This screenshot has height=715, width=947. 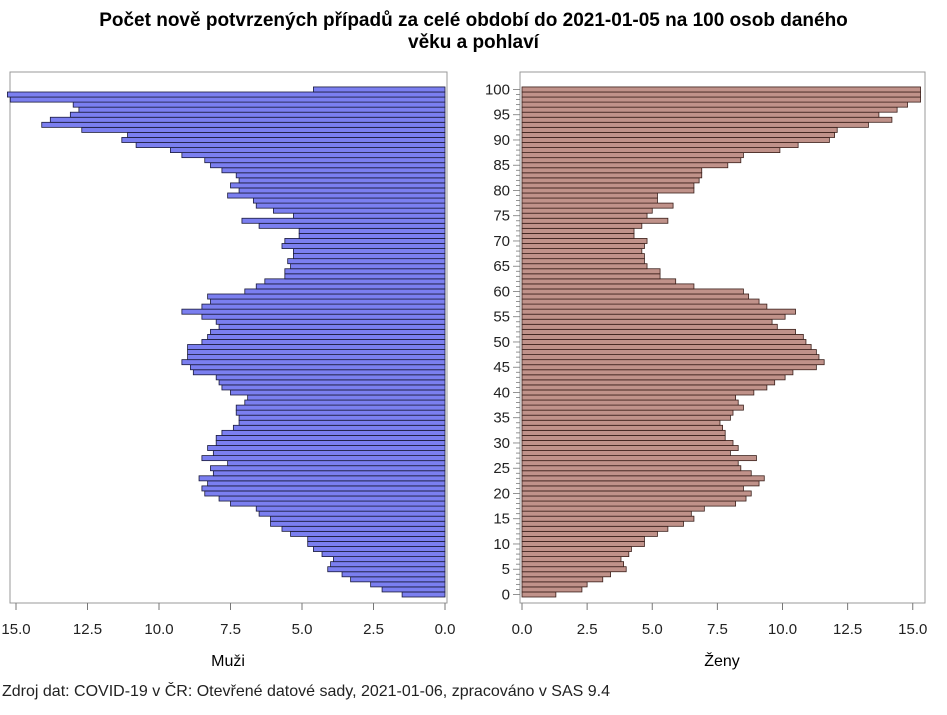 What do you see at coordinates (158, 629) in the screenshot?
I see `x-tick-label-muzi-10.0: 10.0` at bounding box center [158, 629].